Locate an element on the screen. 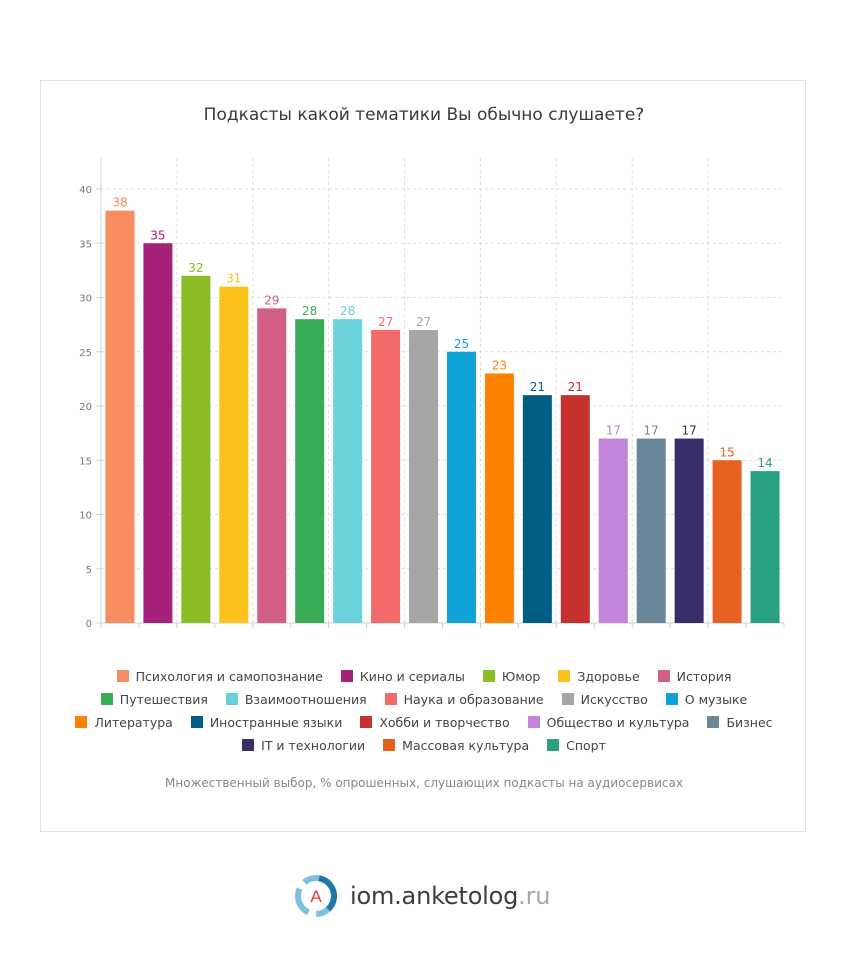  legend-item: Иностранные языки is located at coordinates (266, 722).